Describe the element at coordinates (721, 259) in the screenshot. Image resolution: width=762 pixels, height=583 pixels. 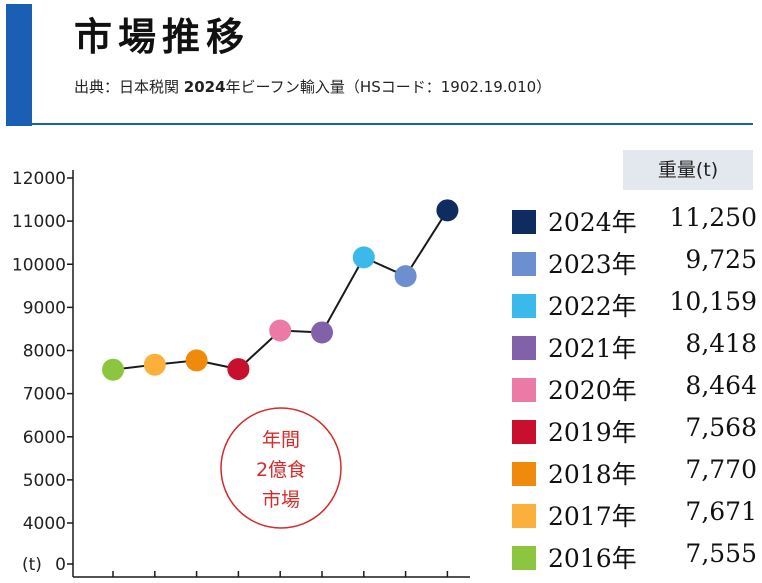
I see `legend-value-2023: 9,725` at that location.